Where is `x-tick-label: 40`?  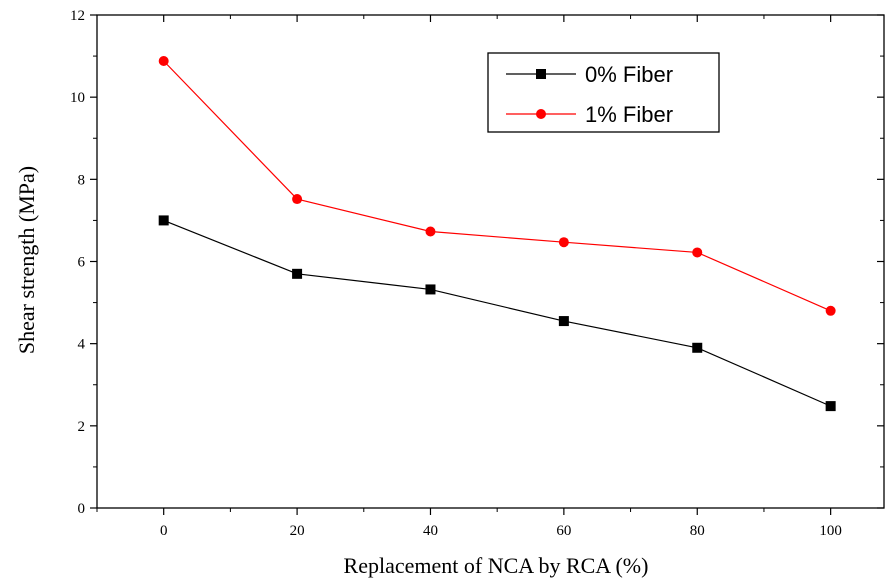 x-tick-label: 40 is located at coordinates (430, 531).